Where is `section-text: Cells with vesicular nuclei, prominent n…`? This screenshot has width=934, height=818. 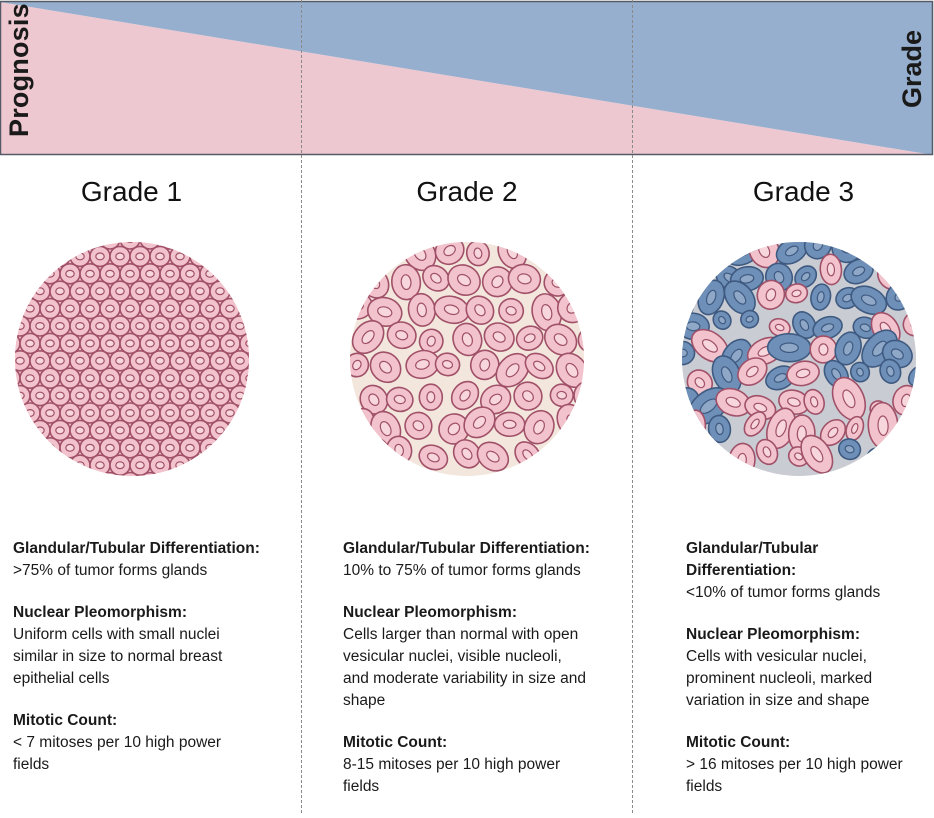
section-text: Cells with vesicular nuclei, prominent n… is located at coordinates (808, 679).